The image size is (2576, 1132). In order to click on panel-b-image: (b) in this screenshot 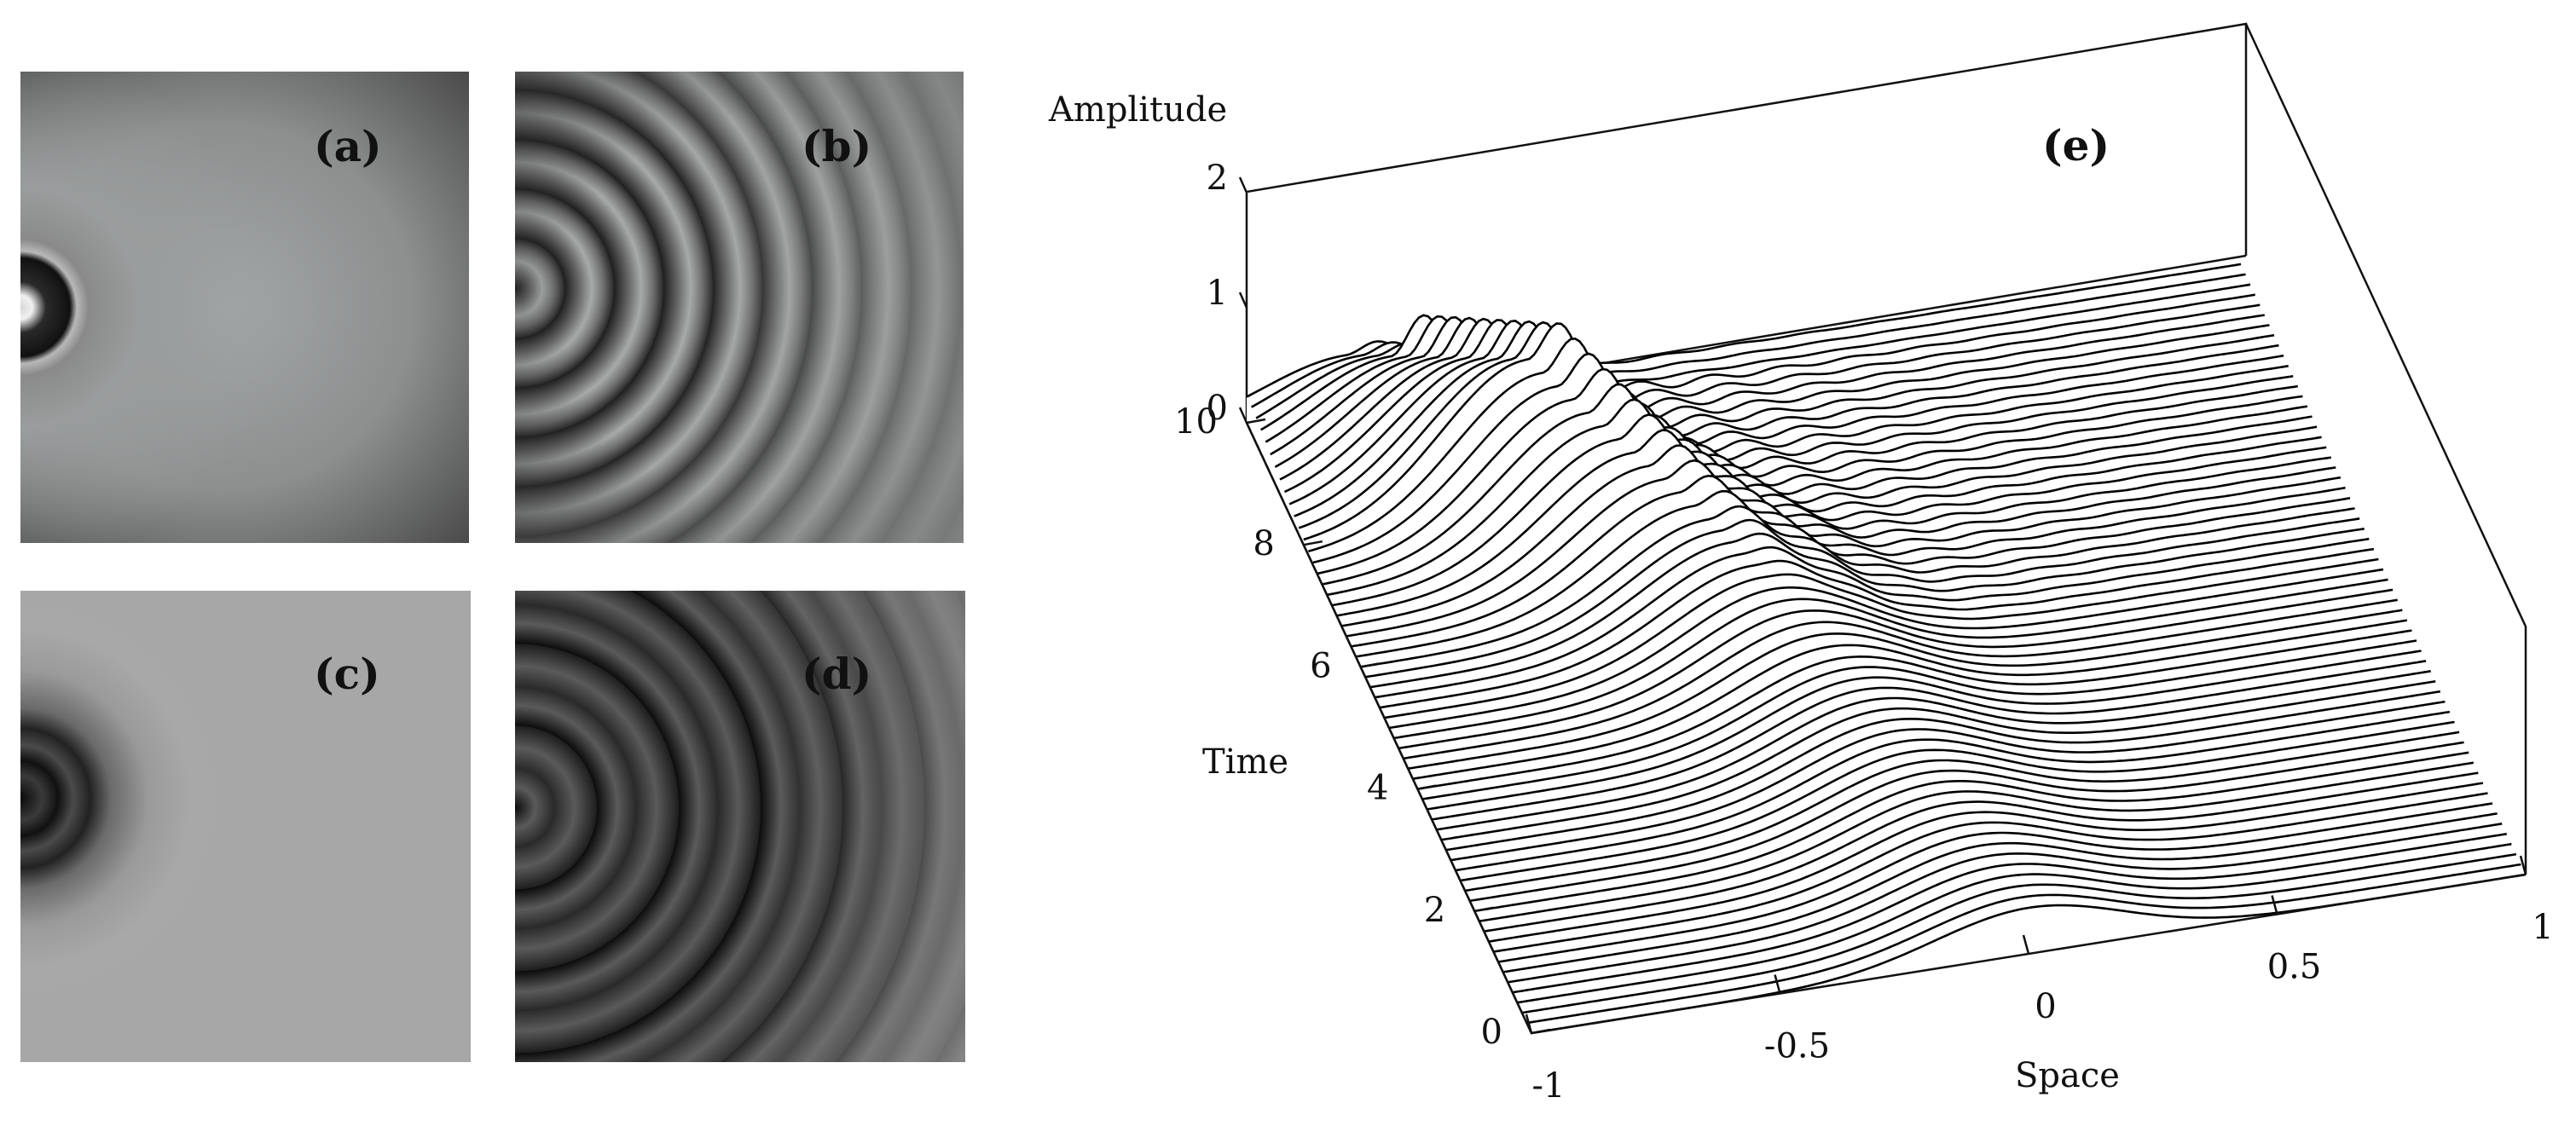, I will do `click(740, 307)`.